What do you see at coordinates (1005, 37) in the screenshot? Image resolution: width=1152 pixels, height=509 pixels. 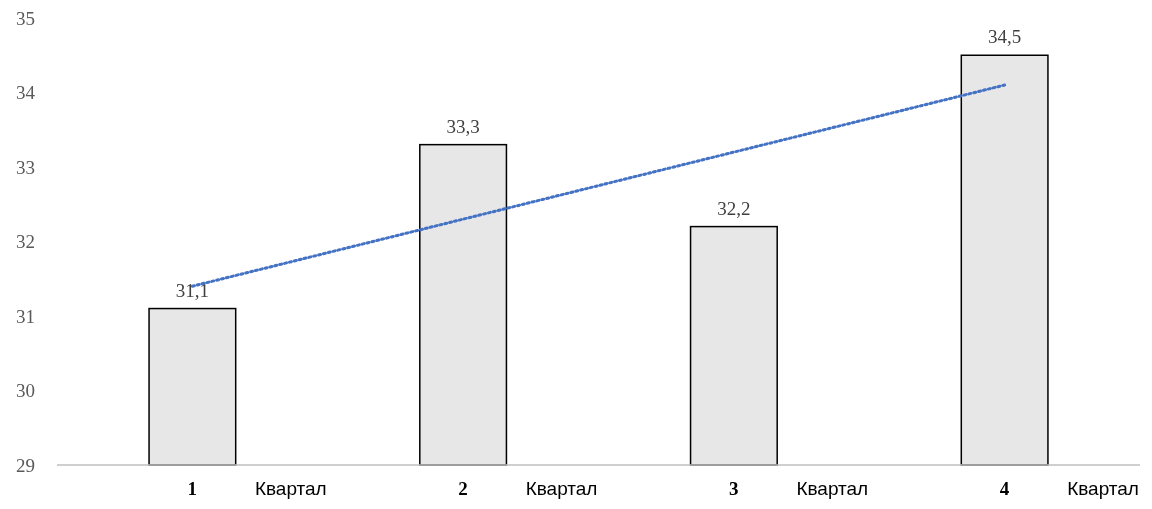 I see `data-label: 34,5` at bounding box center [1005, 37].